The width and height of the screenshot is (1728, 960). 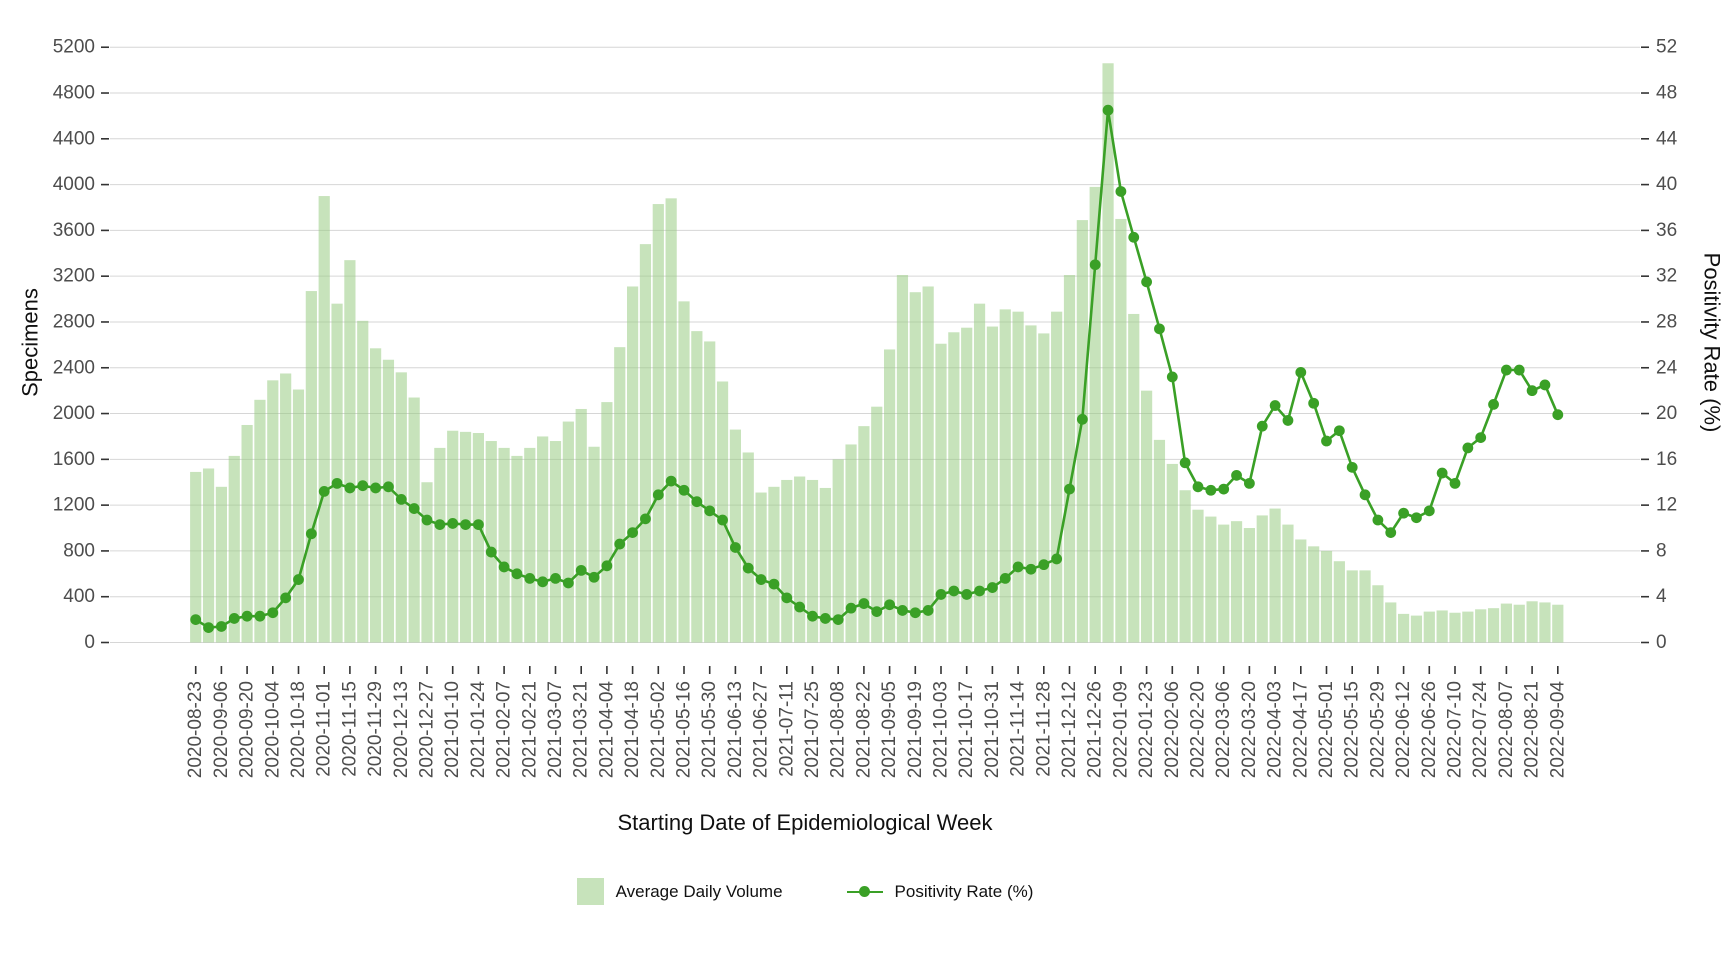 I want to click on x-axis-title: Starting Date of Epidemiological Week, so click(x=805, y=822).